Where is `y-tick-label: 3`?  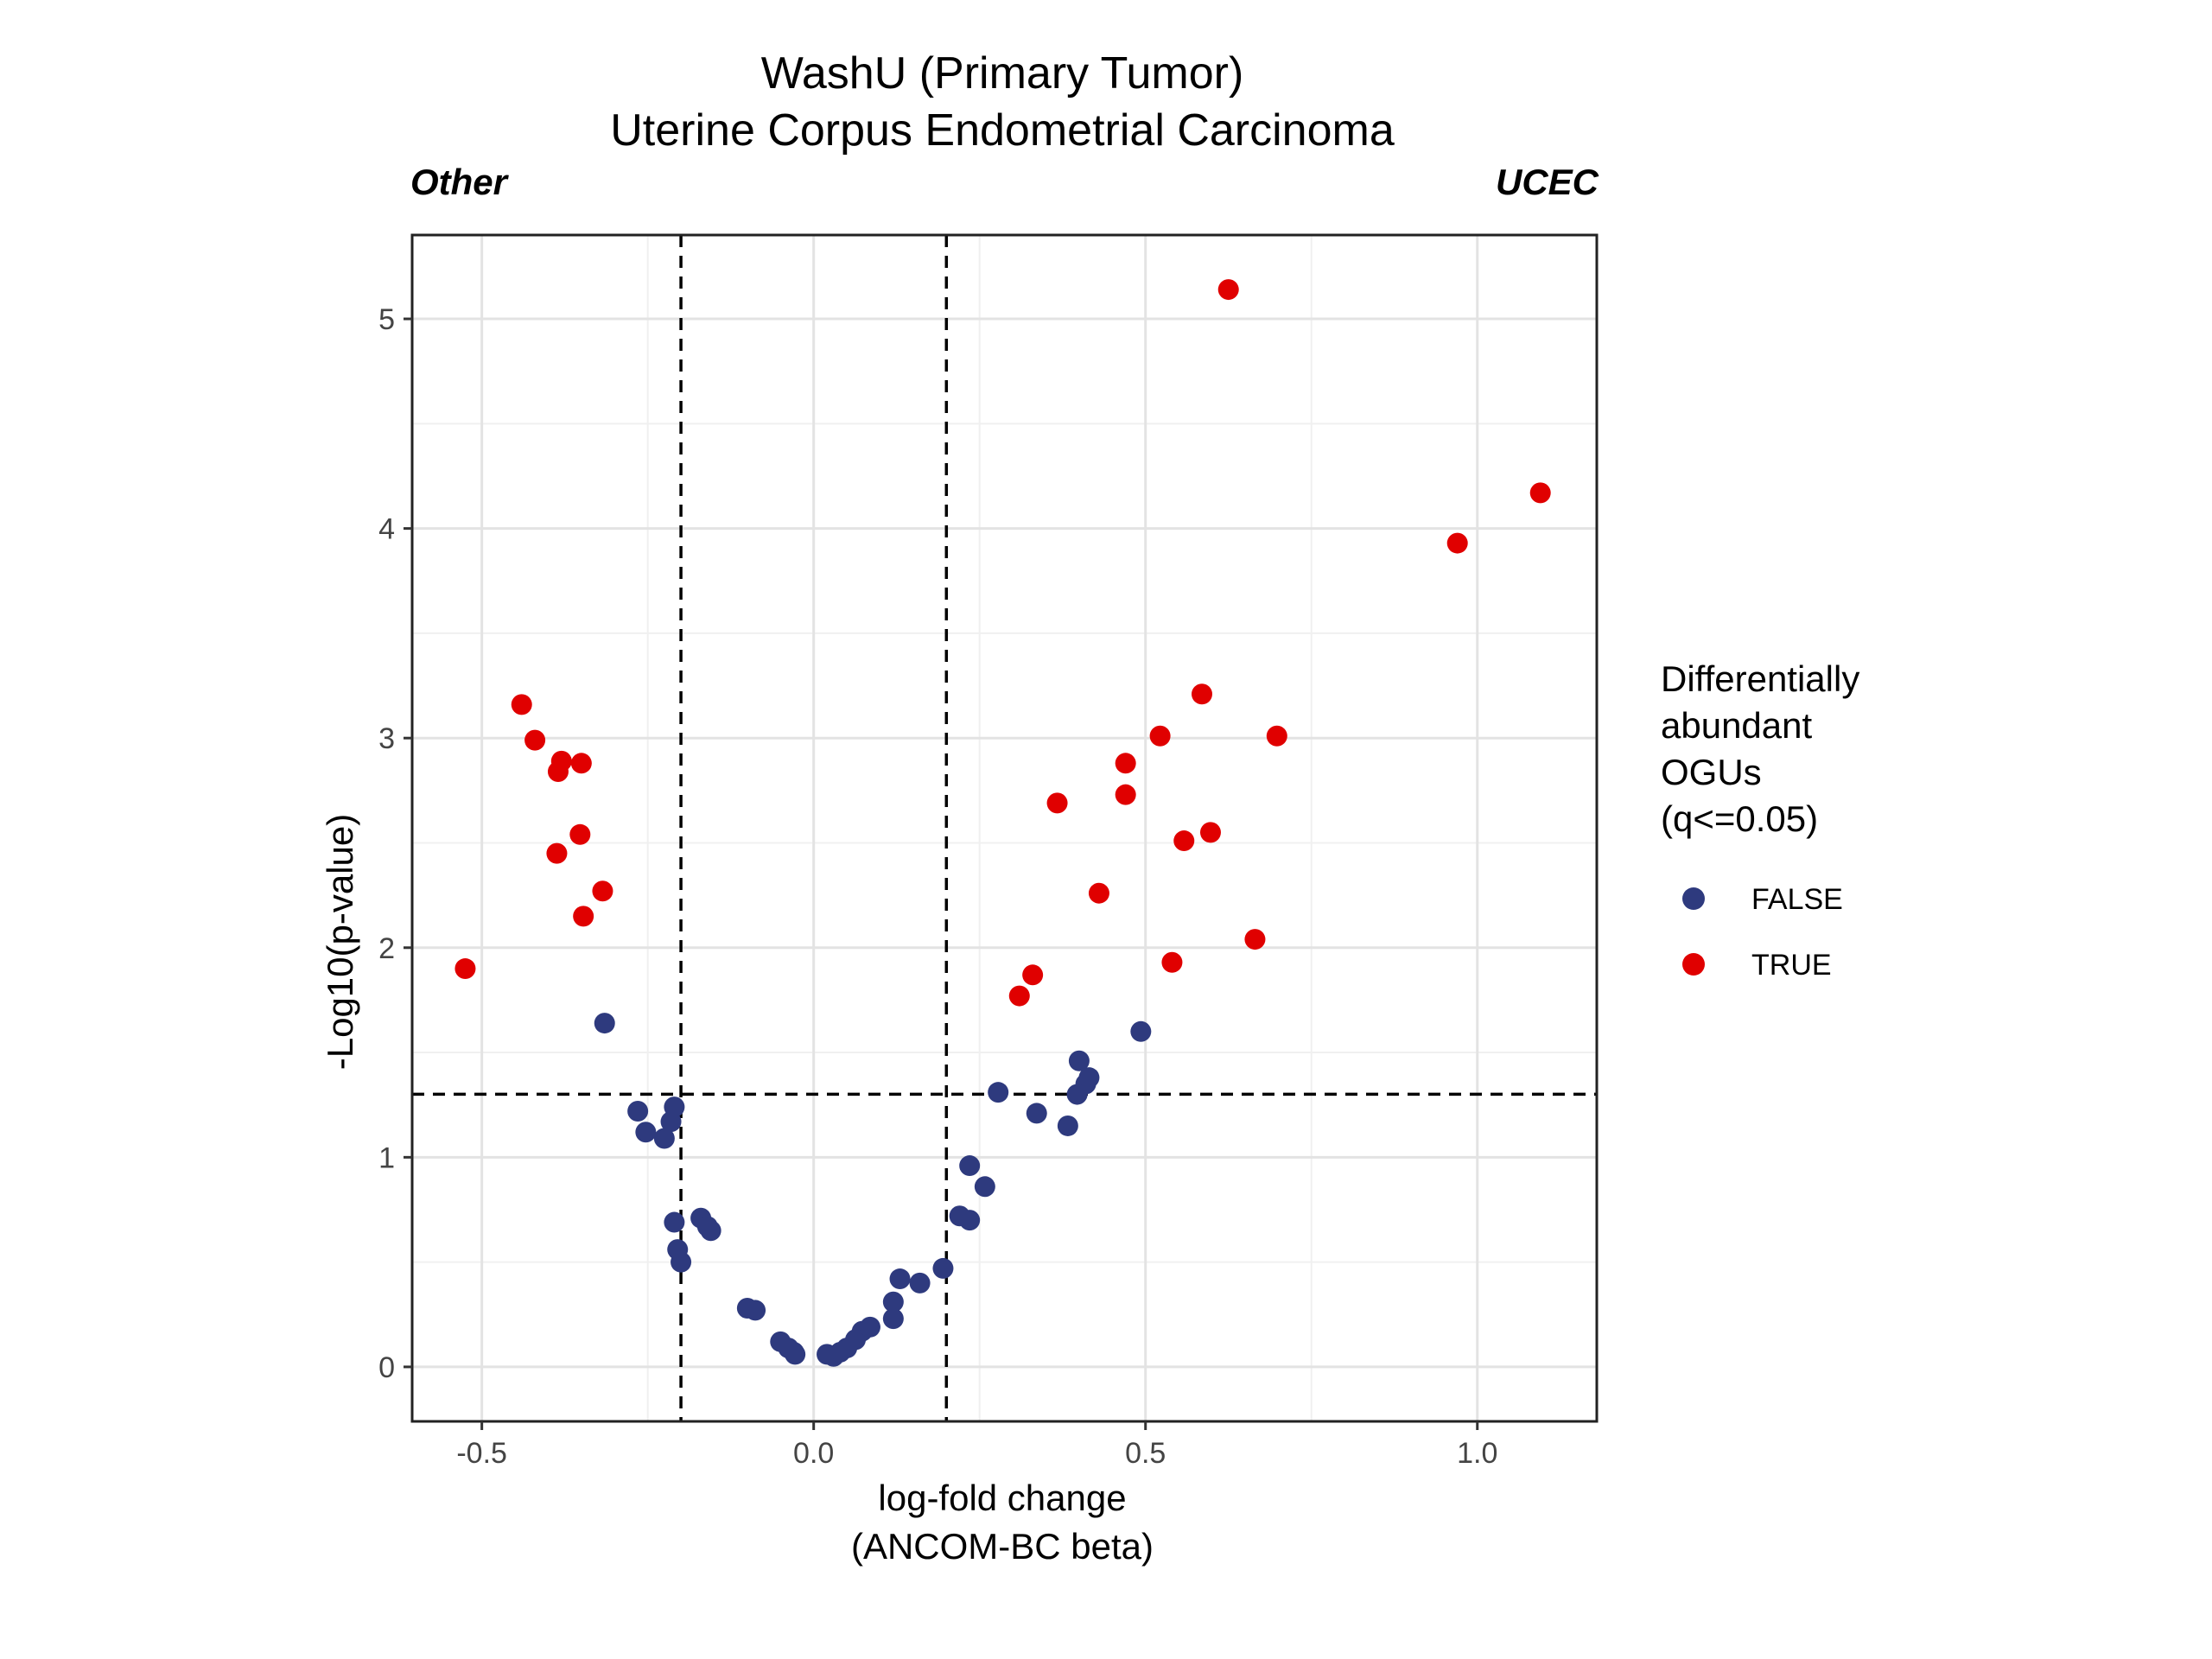 y-tick-label: 3 is located at coordinates (386, 738).